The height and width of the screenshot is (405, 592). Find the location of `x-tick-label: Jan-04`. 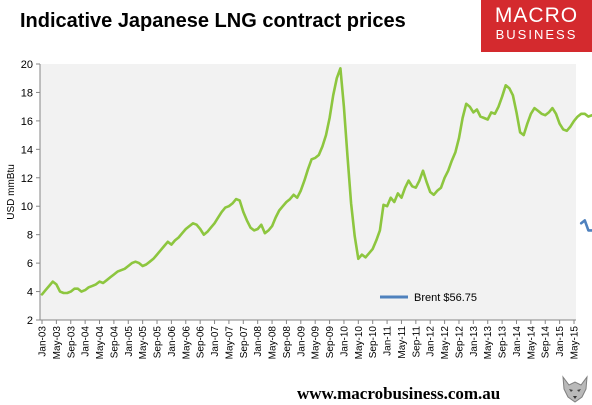

x-tick-label: Jan-04 is located at coordinates (86, 341).